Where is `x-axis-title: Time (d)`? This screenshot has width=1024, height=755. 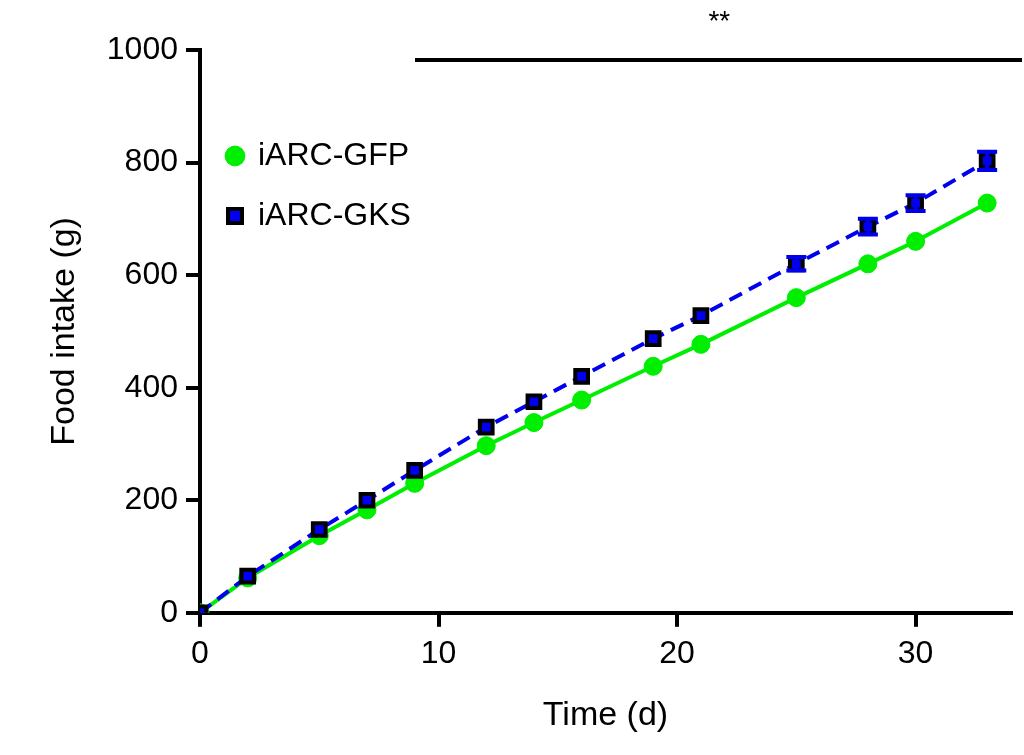
x-axis-title: Time (d) is located at coordinates (605, 712).